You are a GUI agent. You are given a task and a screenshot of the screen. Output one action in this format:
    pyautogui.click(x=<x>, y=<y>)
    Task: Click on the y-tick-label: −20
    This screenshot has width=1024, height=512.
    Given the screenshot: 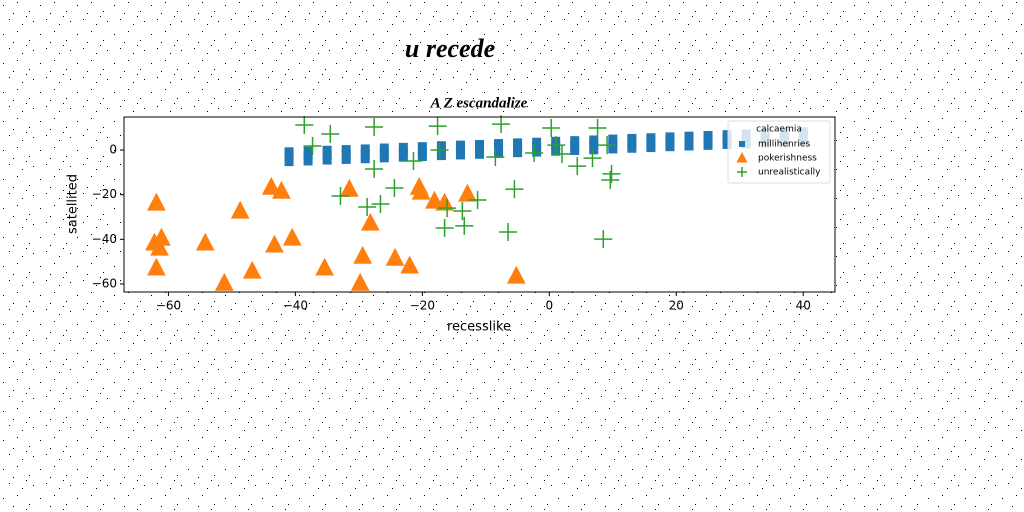 What is the action you would take?
    pyautogui.click(x=104, y=194)
    